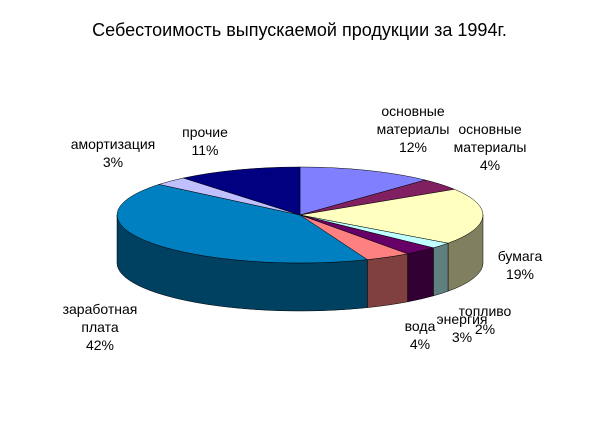 This screenshot has height=431, width=599. Describe the element at coordinates (462, 328) in the screenshot. I see `data-label: энергия 3%` at that location.